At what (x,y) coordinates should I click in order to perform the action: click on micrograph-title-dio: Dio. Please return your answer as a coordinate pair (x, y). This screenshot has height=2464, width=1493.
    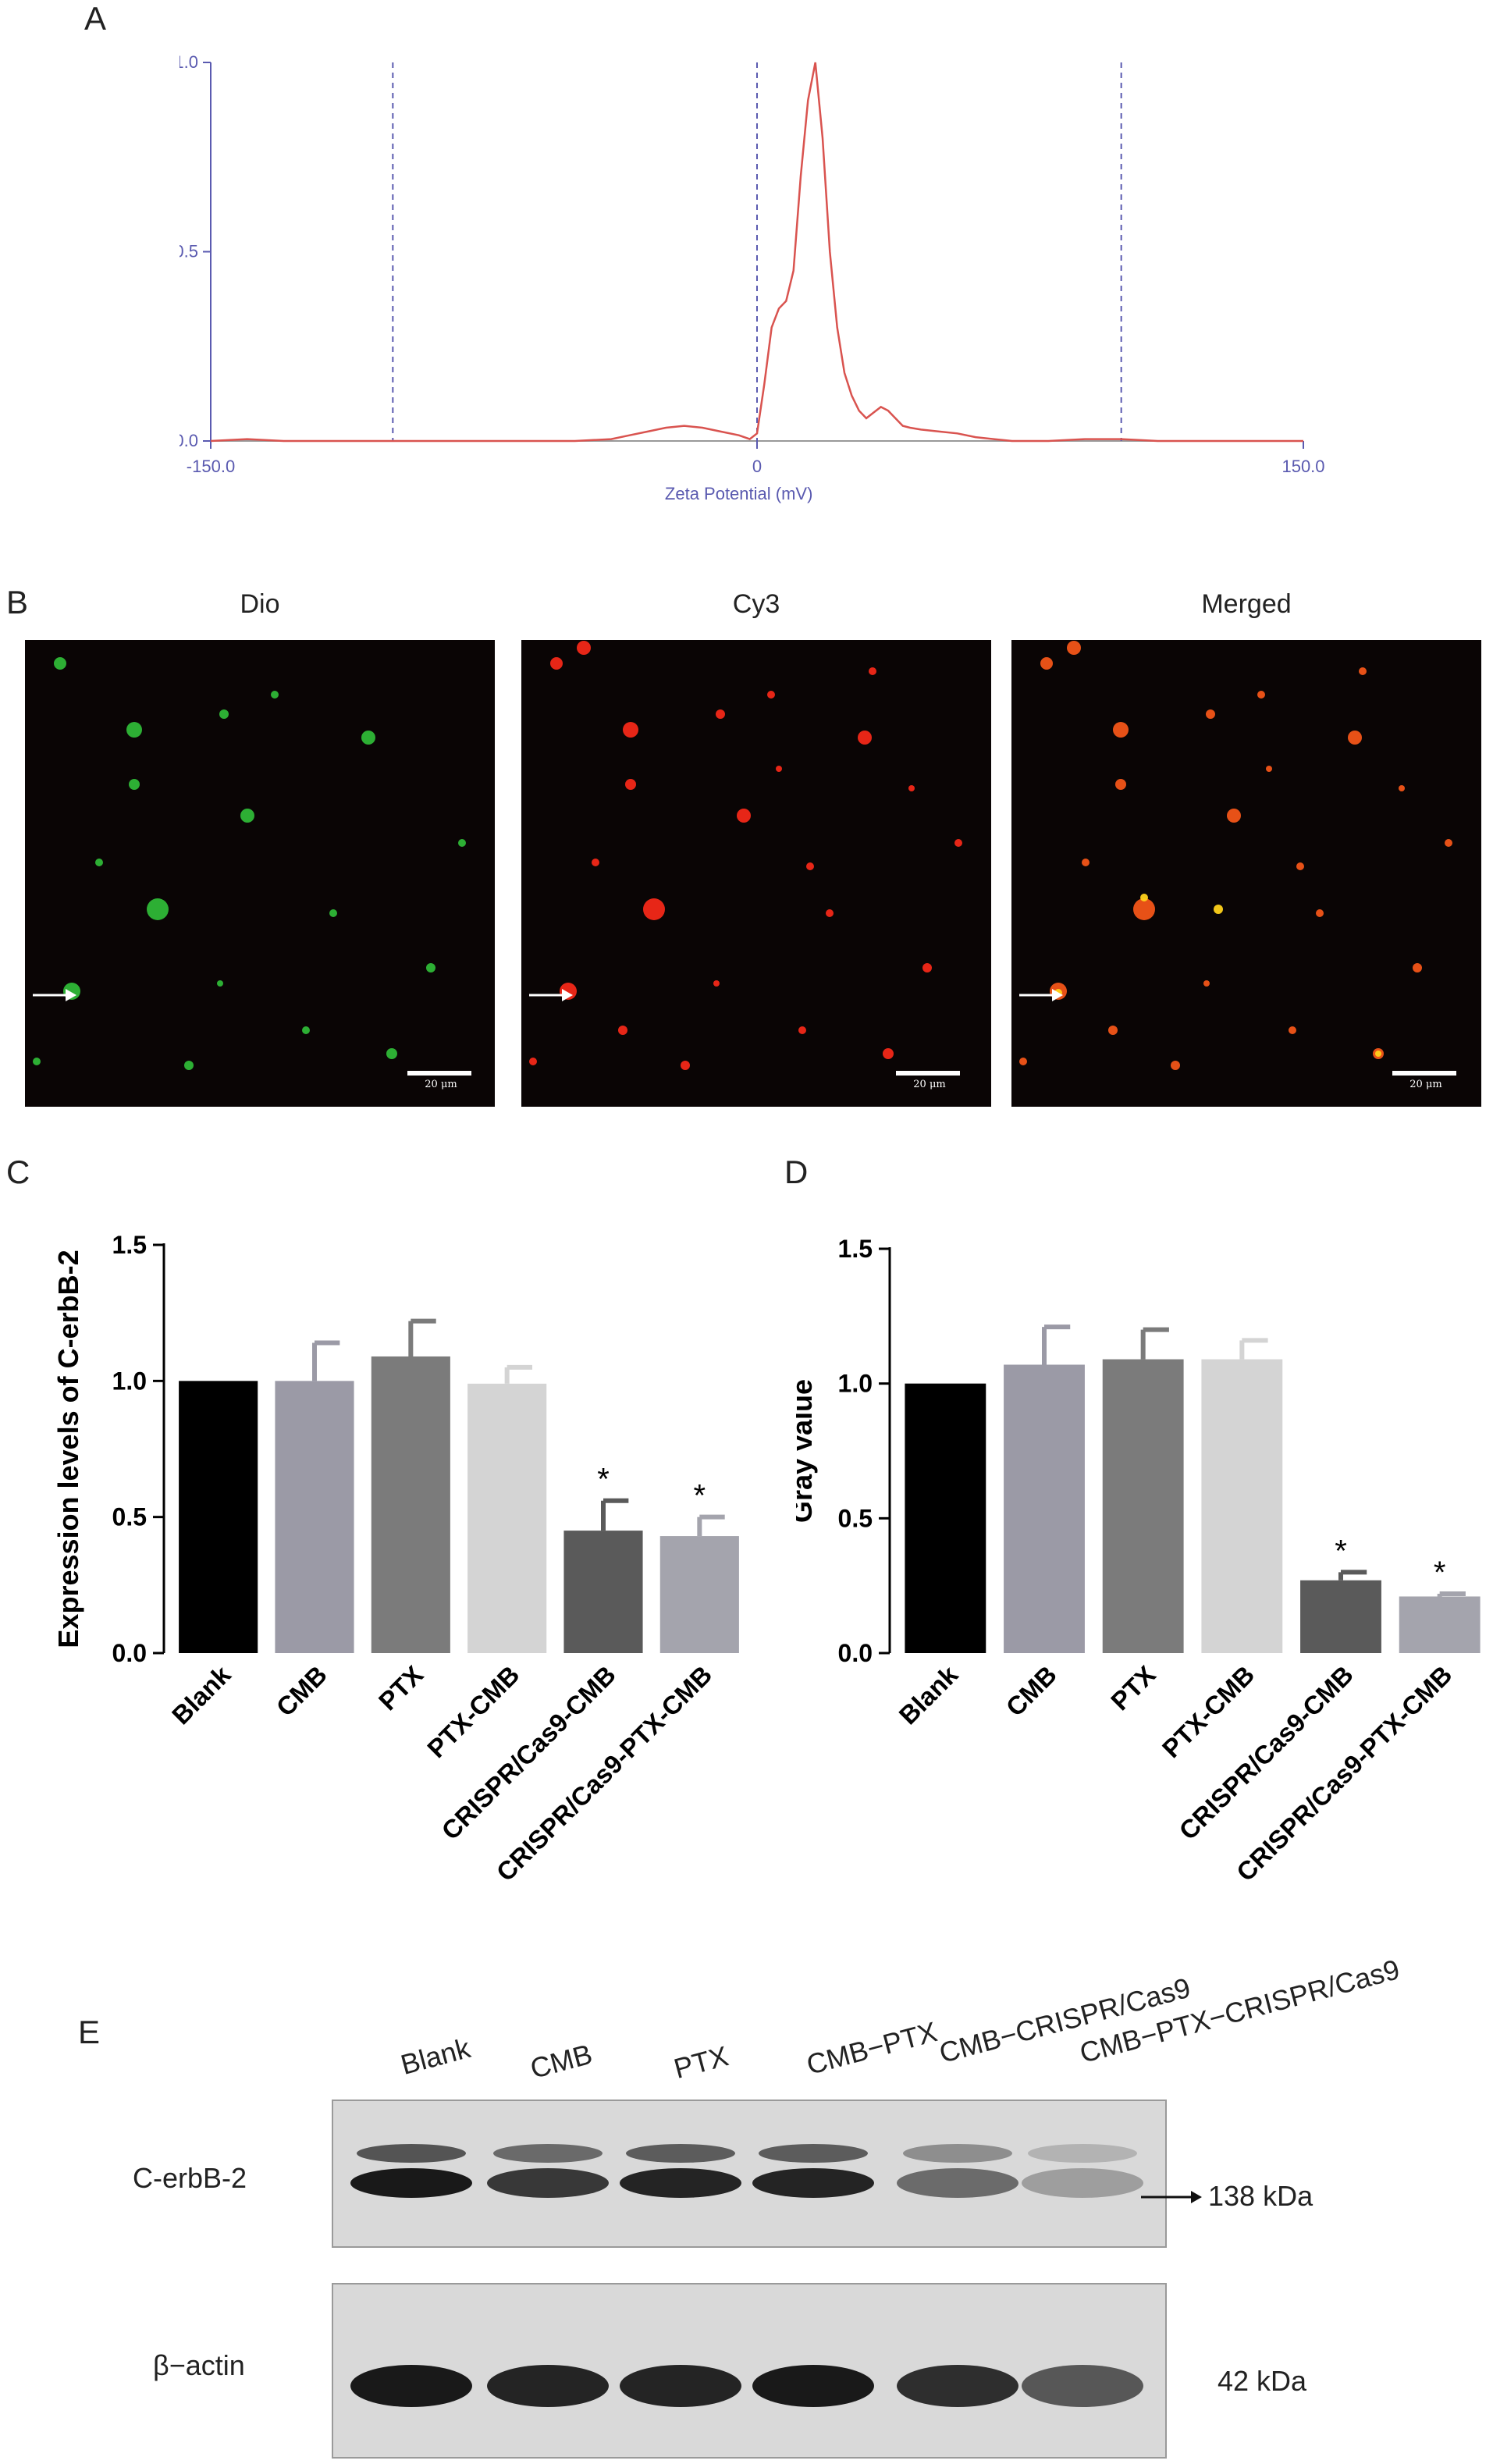
    Looking at the image, I should click on (260, 604).